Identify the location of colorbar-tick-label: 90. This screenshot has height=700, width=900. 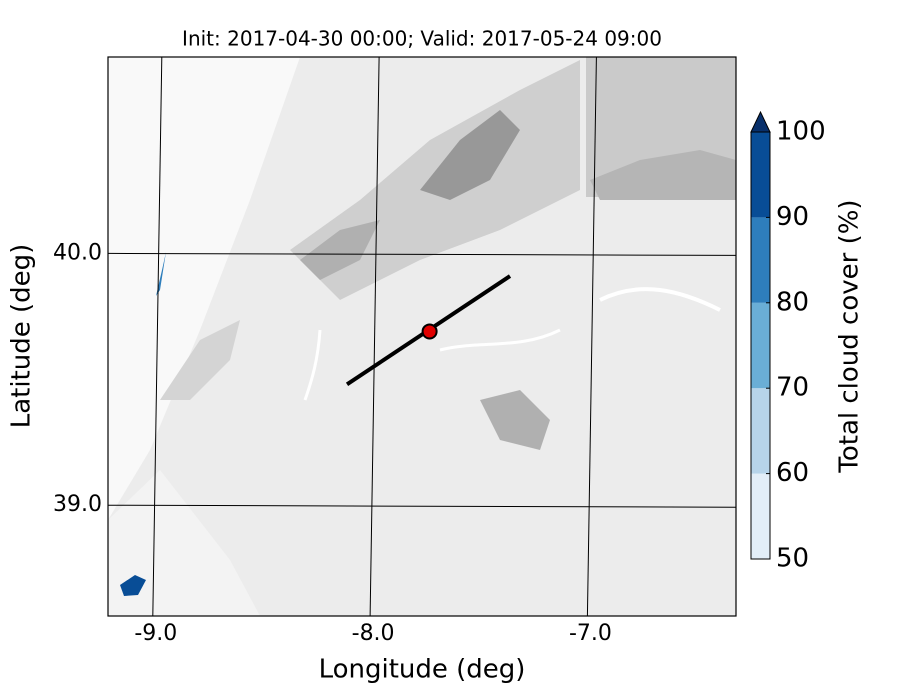
(792, 217).